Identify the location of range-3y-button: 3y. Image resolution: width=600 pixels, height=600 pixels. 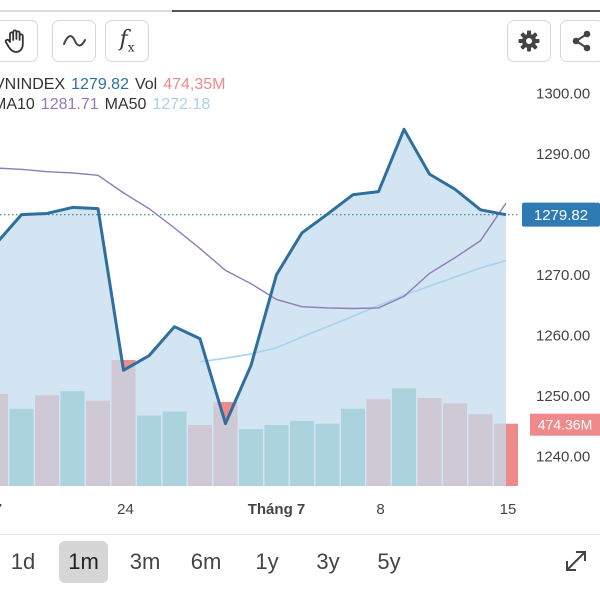
(328, 561).